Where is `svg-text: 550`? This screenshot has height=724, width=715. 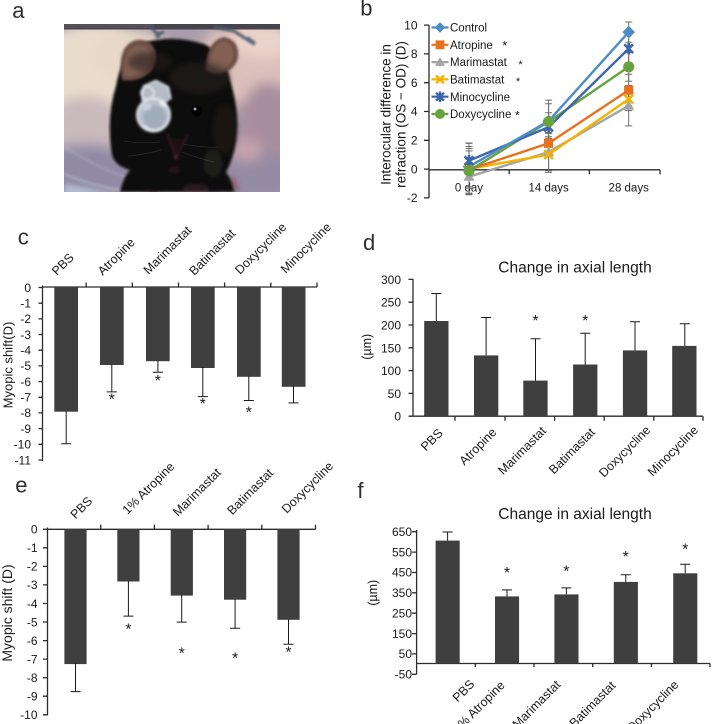 svg-text: 550 is located at coordinates (402, 552).